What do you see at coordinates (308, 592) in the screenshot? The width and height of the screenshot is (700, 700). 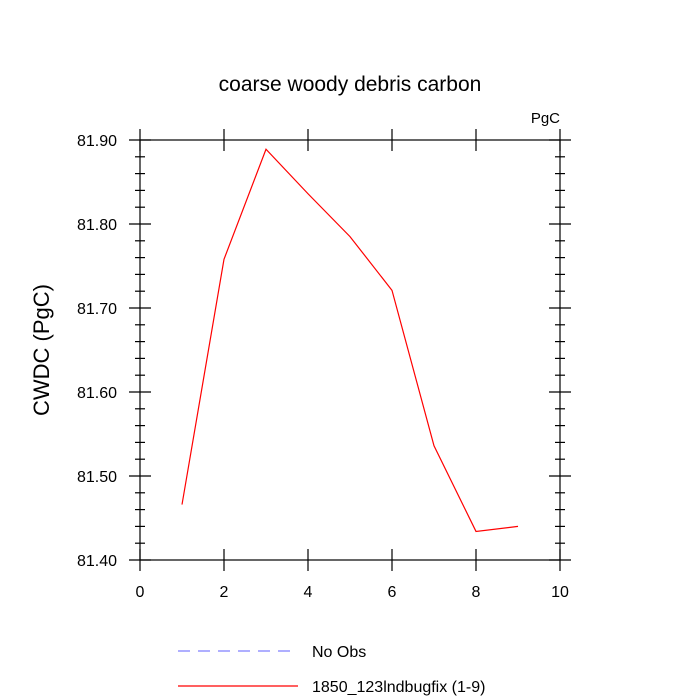 I see `x-tick-label: 4` at bounding box center [308, 592].